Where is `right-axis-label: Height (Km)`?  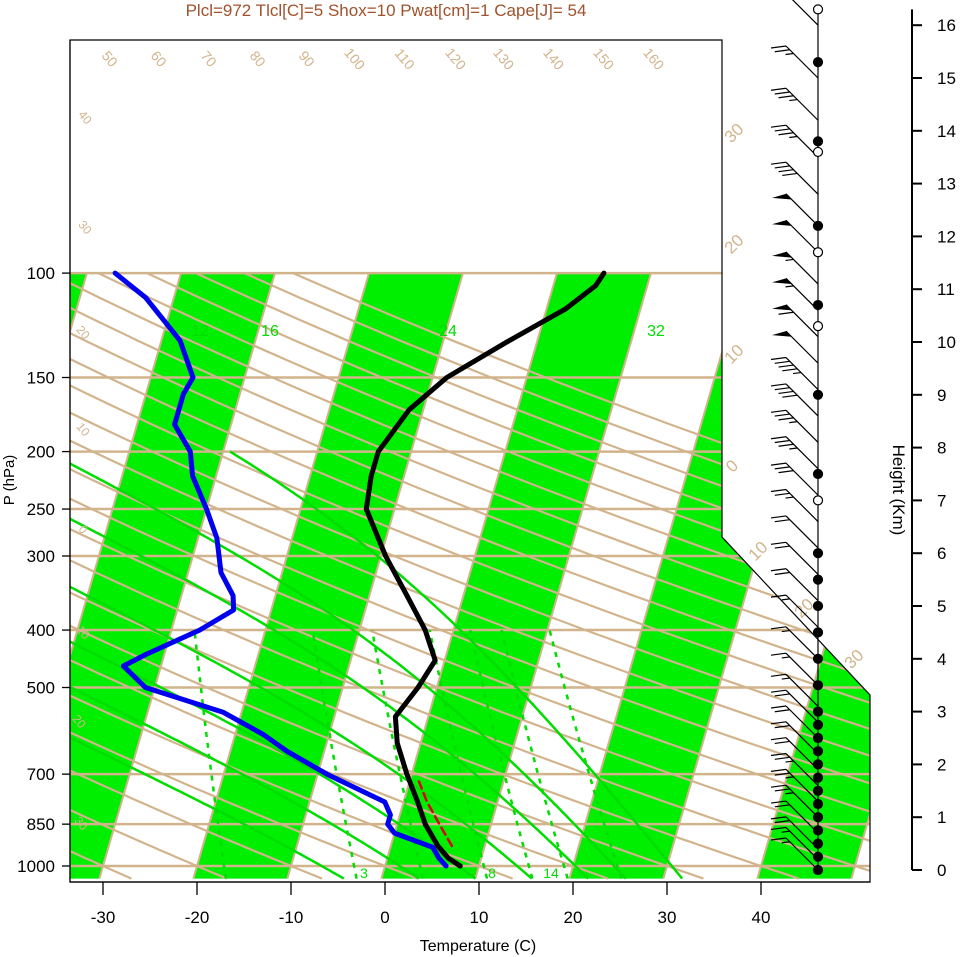
right-axis-label: Height (Km) is located at coordinates (898, 490).